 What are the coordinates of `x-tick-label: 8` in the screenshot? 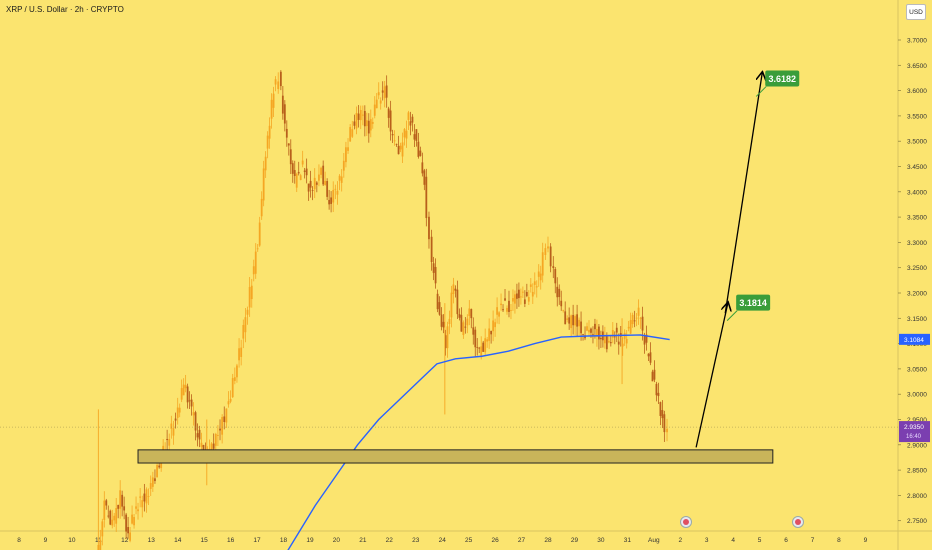 It's located at (19, 540).